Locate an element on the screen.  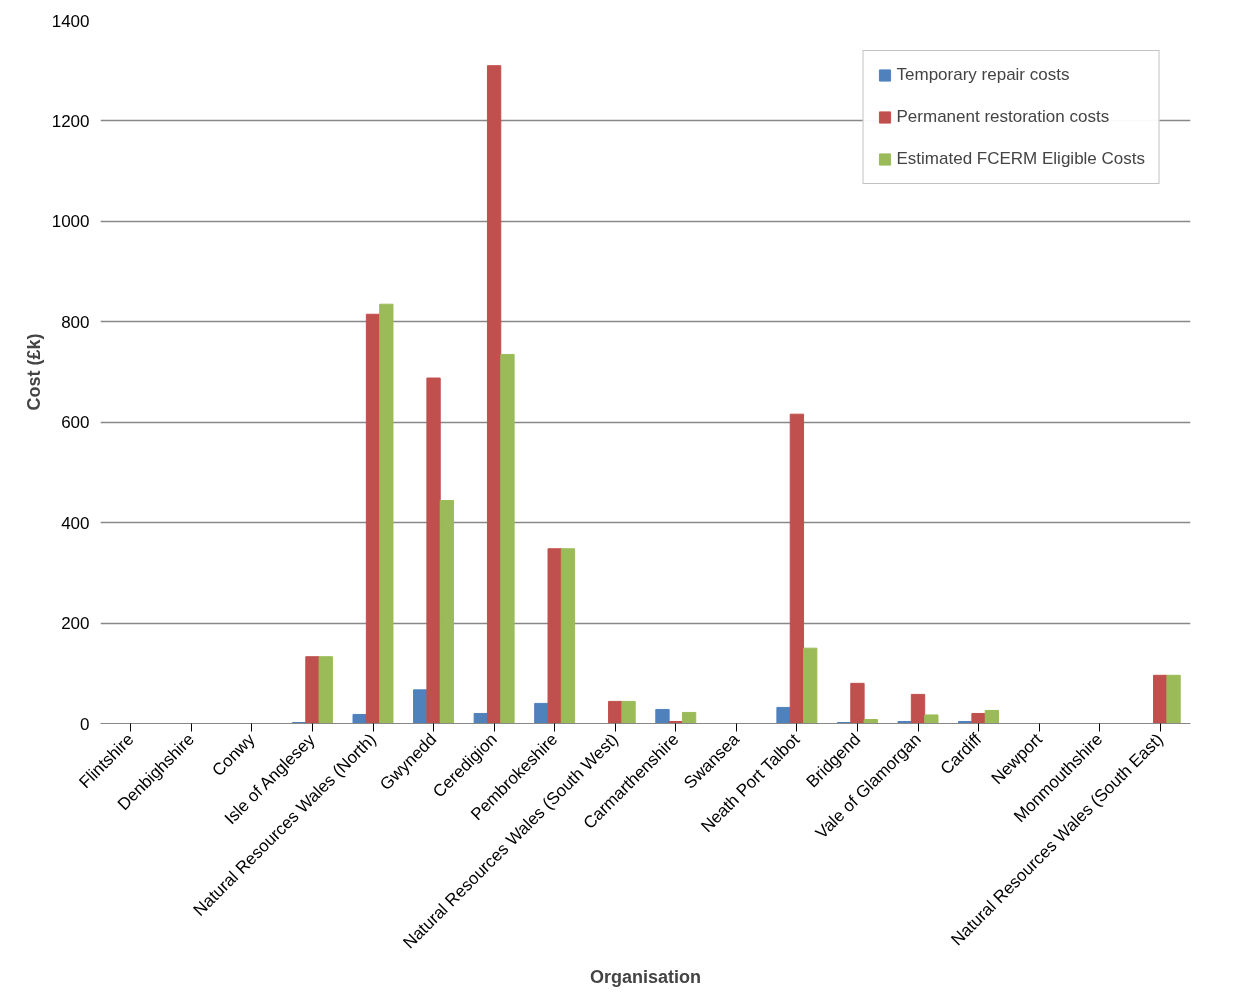
legend-label: Temporary repair costs is located at coordinates (983, 75).